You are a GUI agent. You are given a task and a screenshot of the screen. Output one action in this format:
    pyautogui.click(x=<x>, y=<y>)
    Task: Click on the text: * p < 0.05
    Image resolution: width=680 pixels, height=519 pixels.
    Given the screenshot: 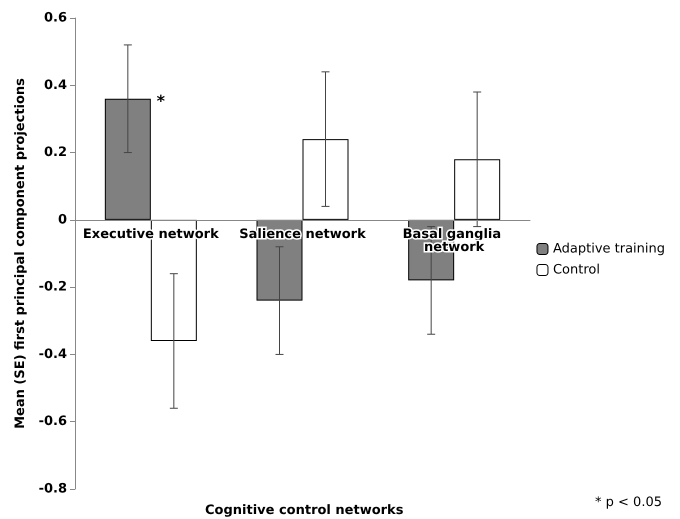 What is the action you would take?
    pyautogui.click(x=628, y=502)
    